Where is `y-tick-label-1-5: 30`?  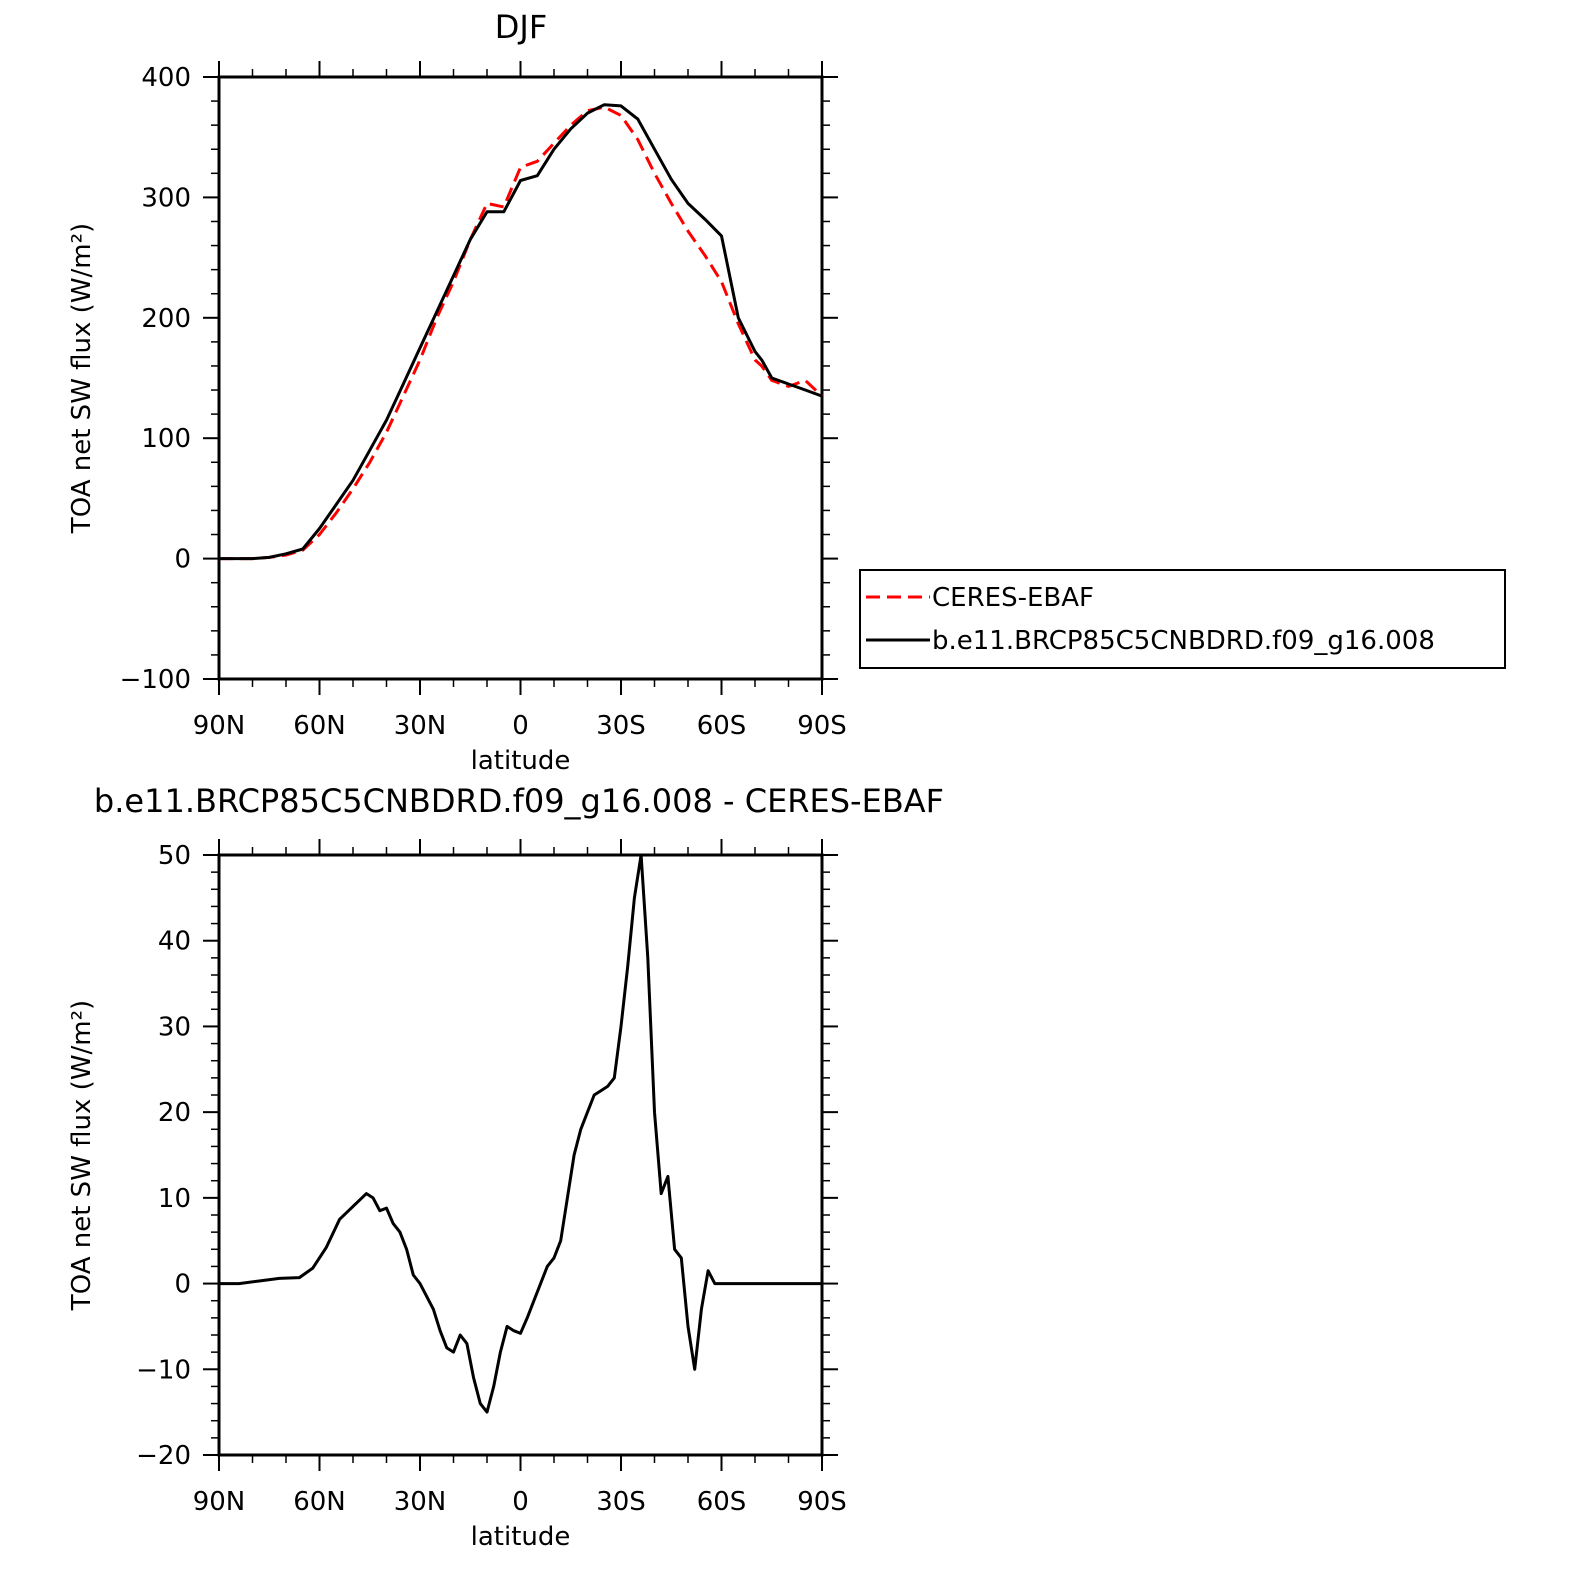
y-tick-label-1-5: 30 is located at coordinates (174, 1027).